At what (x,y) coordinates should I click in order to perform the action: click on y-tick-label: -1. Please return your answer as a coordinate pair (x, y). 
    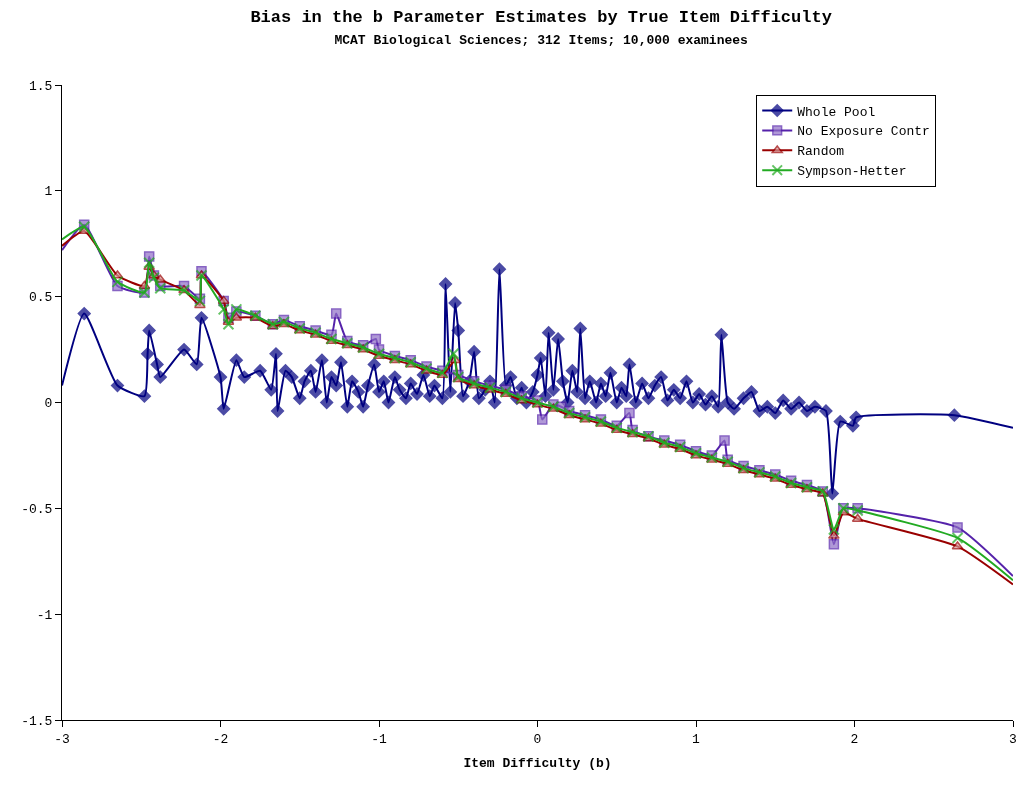
    Looking at the image, I should click on (44, 615).